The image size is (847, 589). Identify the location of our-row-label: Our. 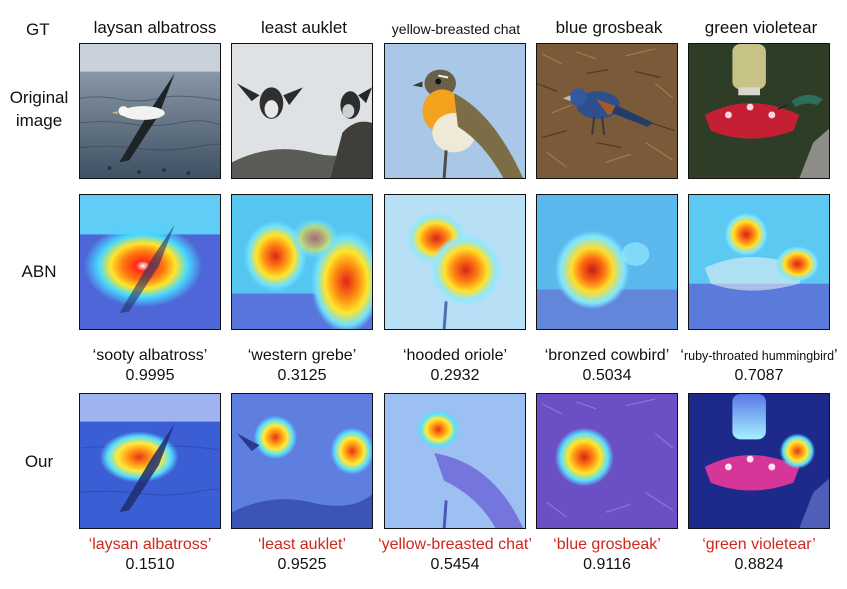
(39, 461).